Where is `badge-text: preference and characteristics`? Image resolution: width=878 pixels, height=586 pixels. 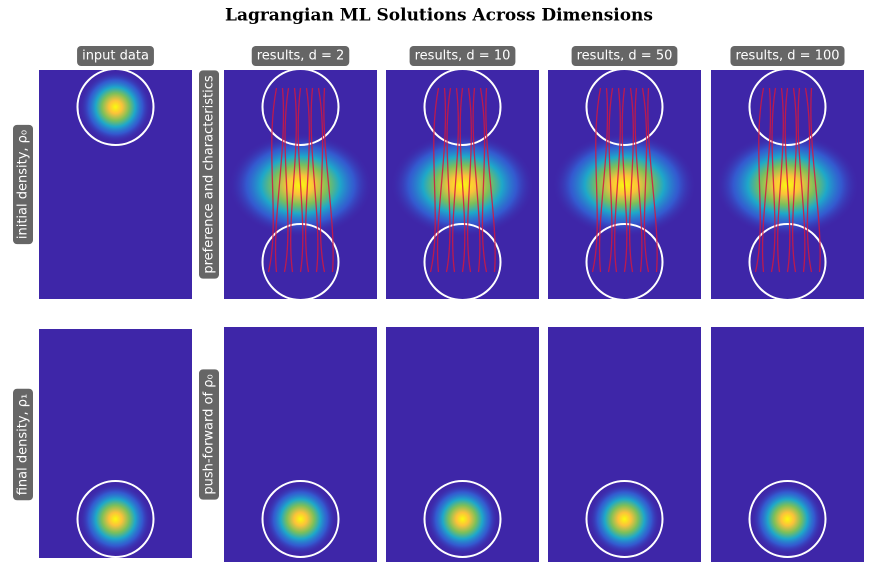 badge-text: preference and characteristics is located at coordinates (209, 174).